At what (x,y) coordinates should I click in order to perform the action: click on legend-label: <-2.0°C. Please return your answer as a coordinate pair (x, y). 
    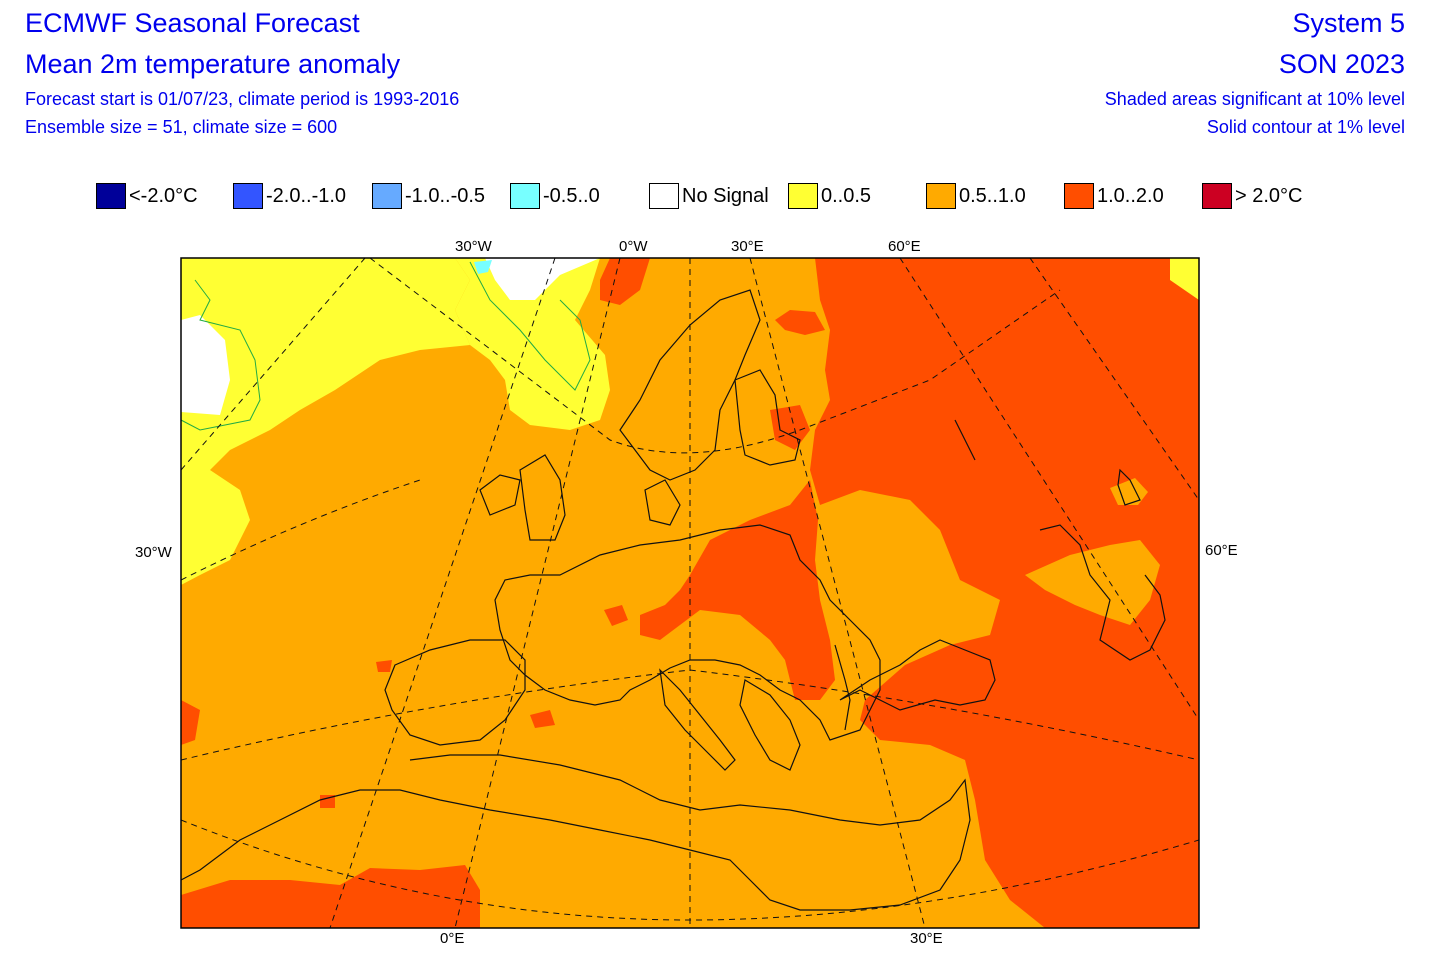
    Looking at the image, I should click on (163, 195).